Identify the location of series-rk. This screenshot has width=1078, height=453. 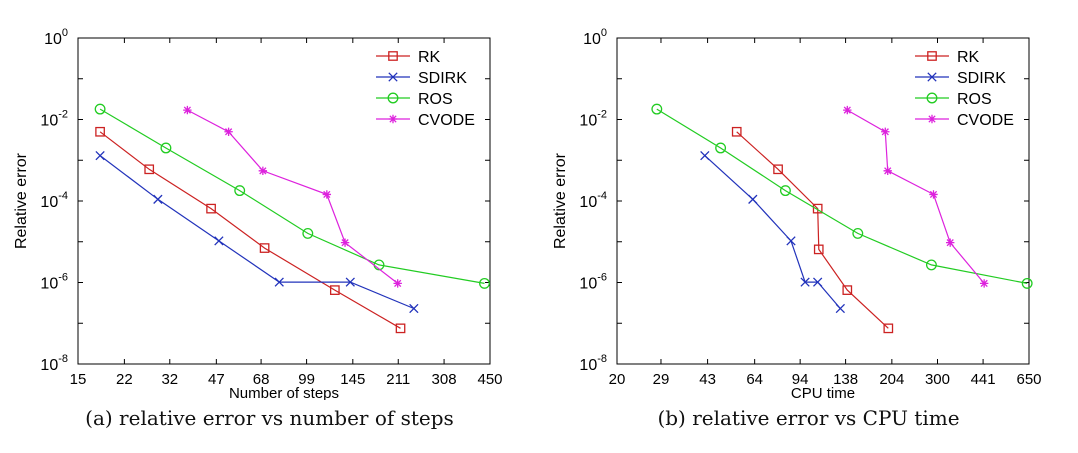
(812, 230).